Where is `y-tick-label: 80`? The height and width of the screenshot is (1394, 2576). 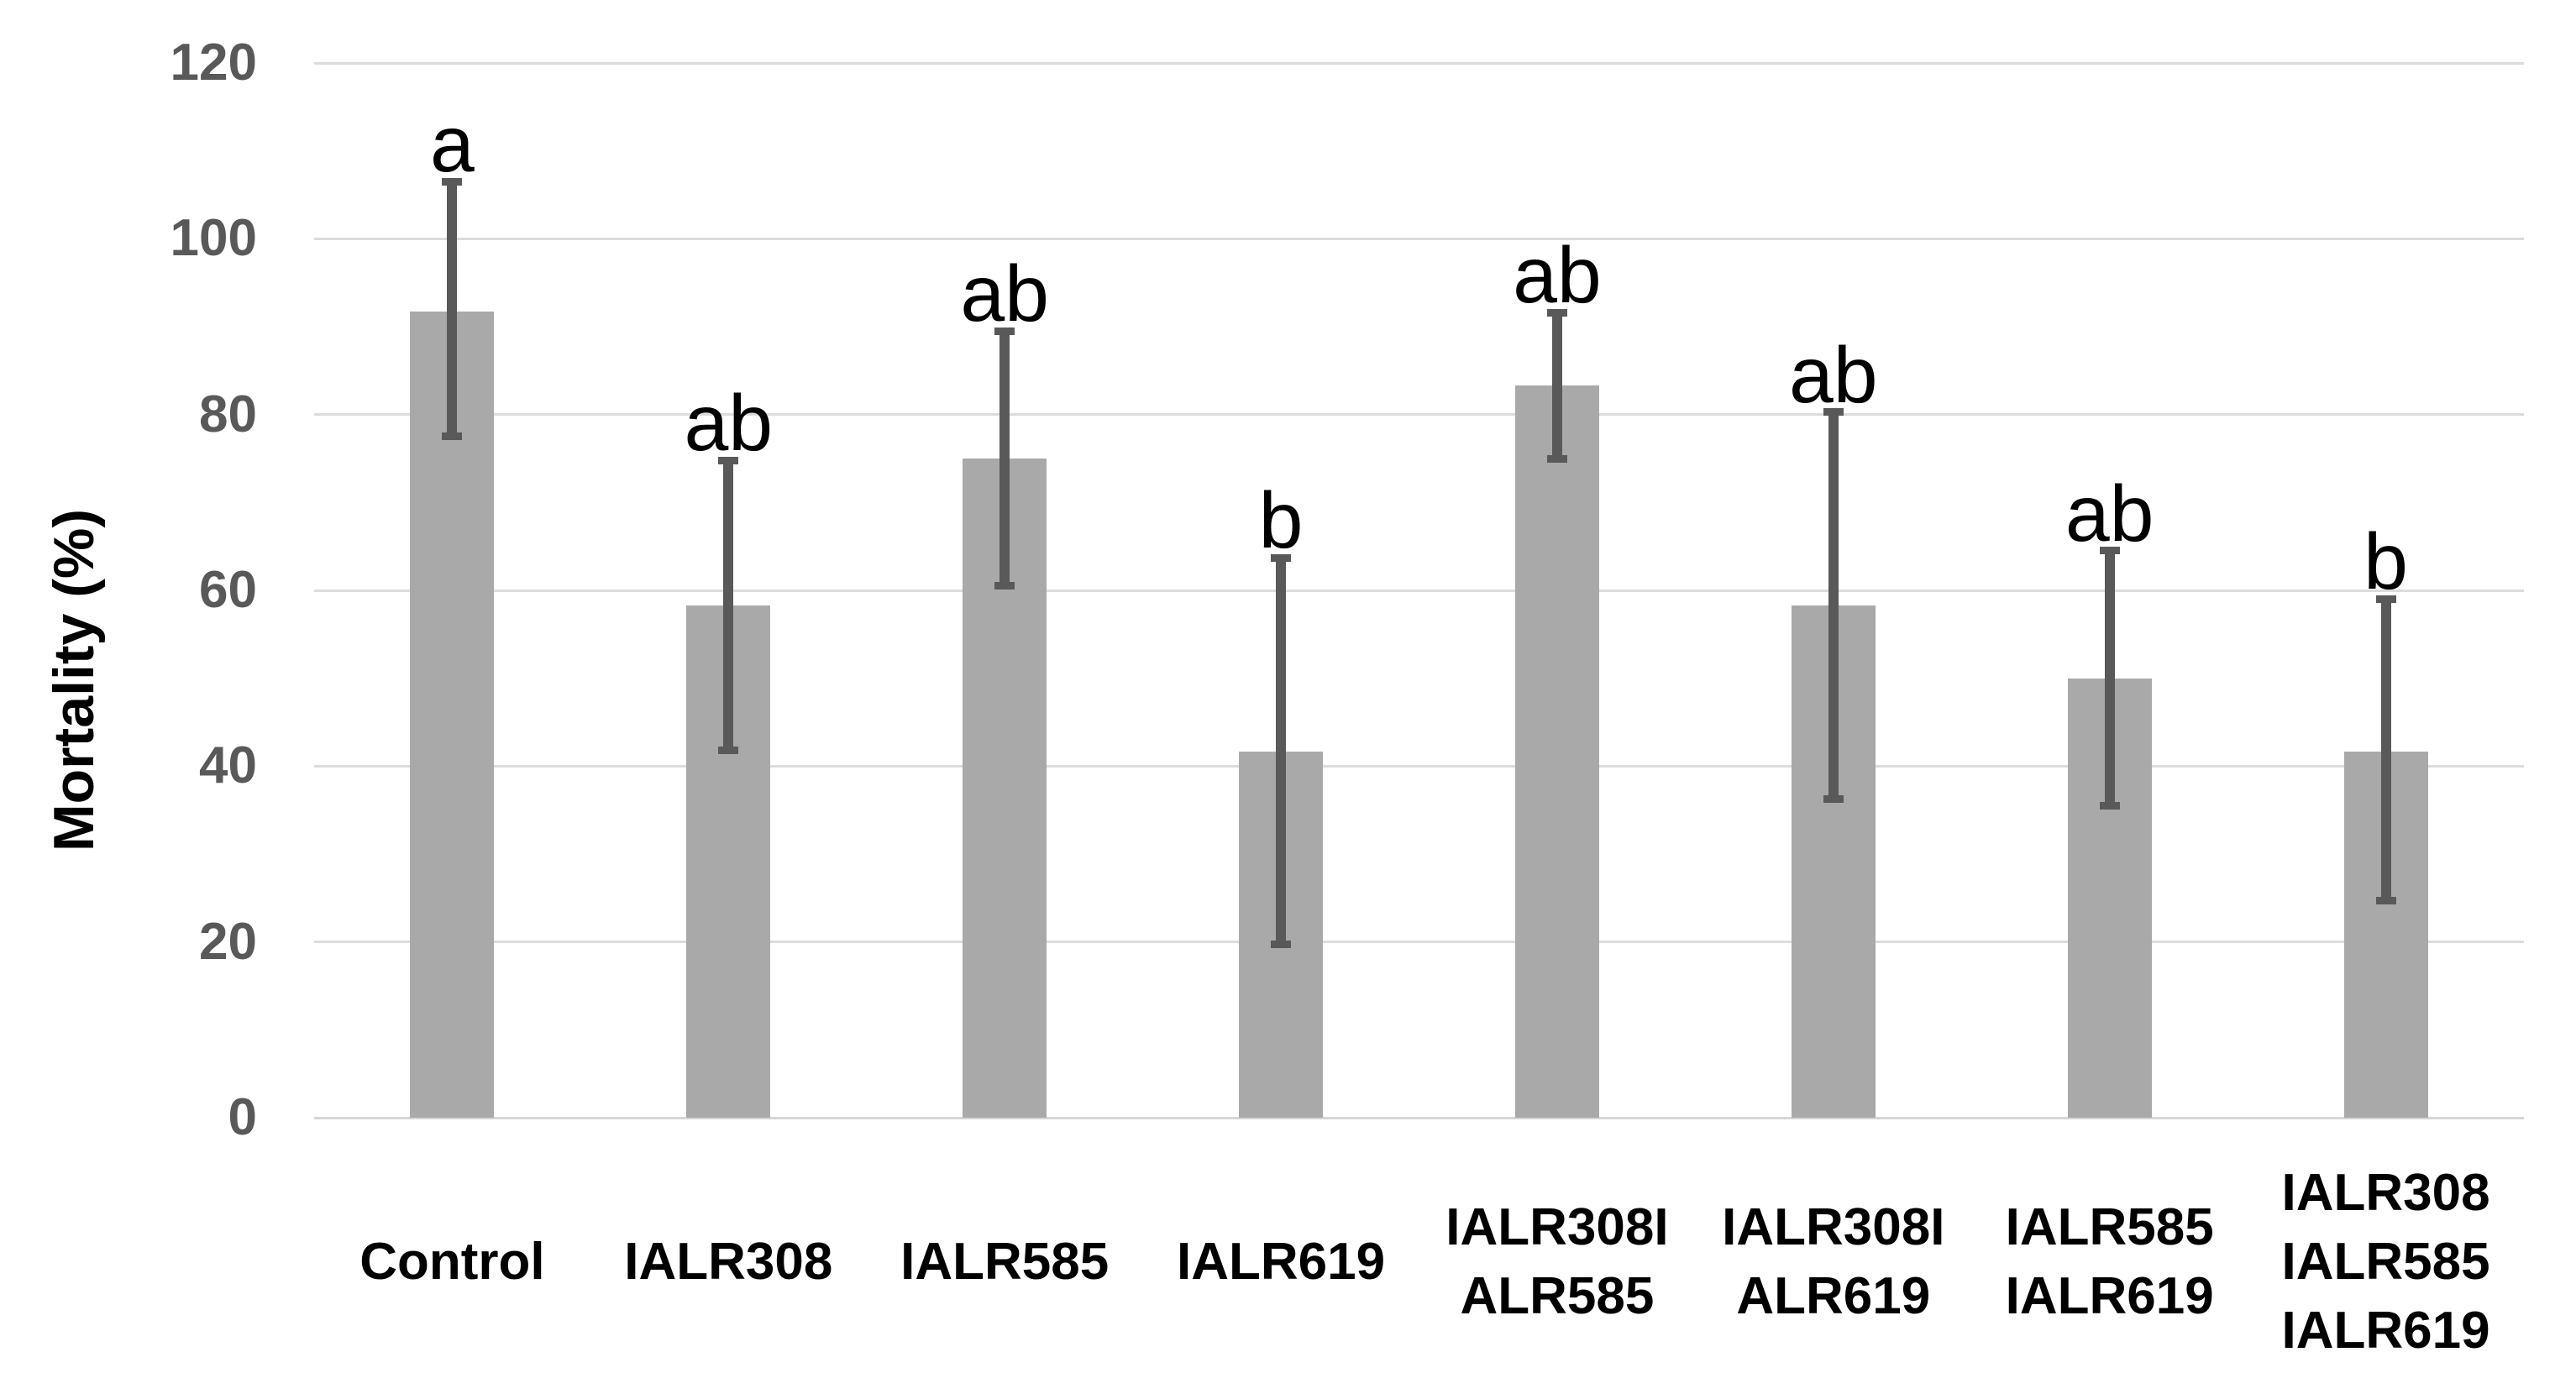
y-tick-label: 80 is located at coordinates (228, 414).